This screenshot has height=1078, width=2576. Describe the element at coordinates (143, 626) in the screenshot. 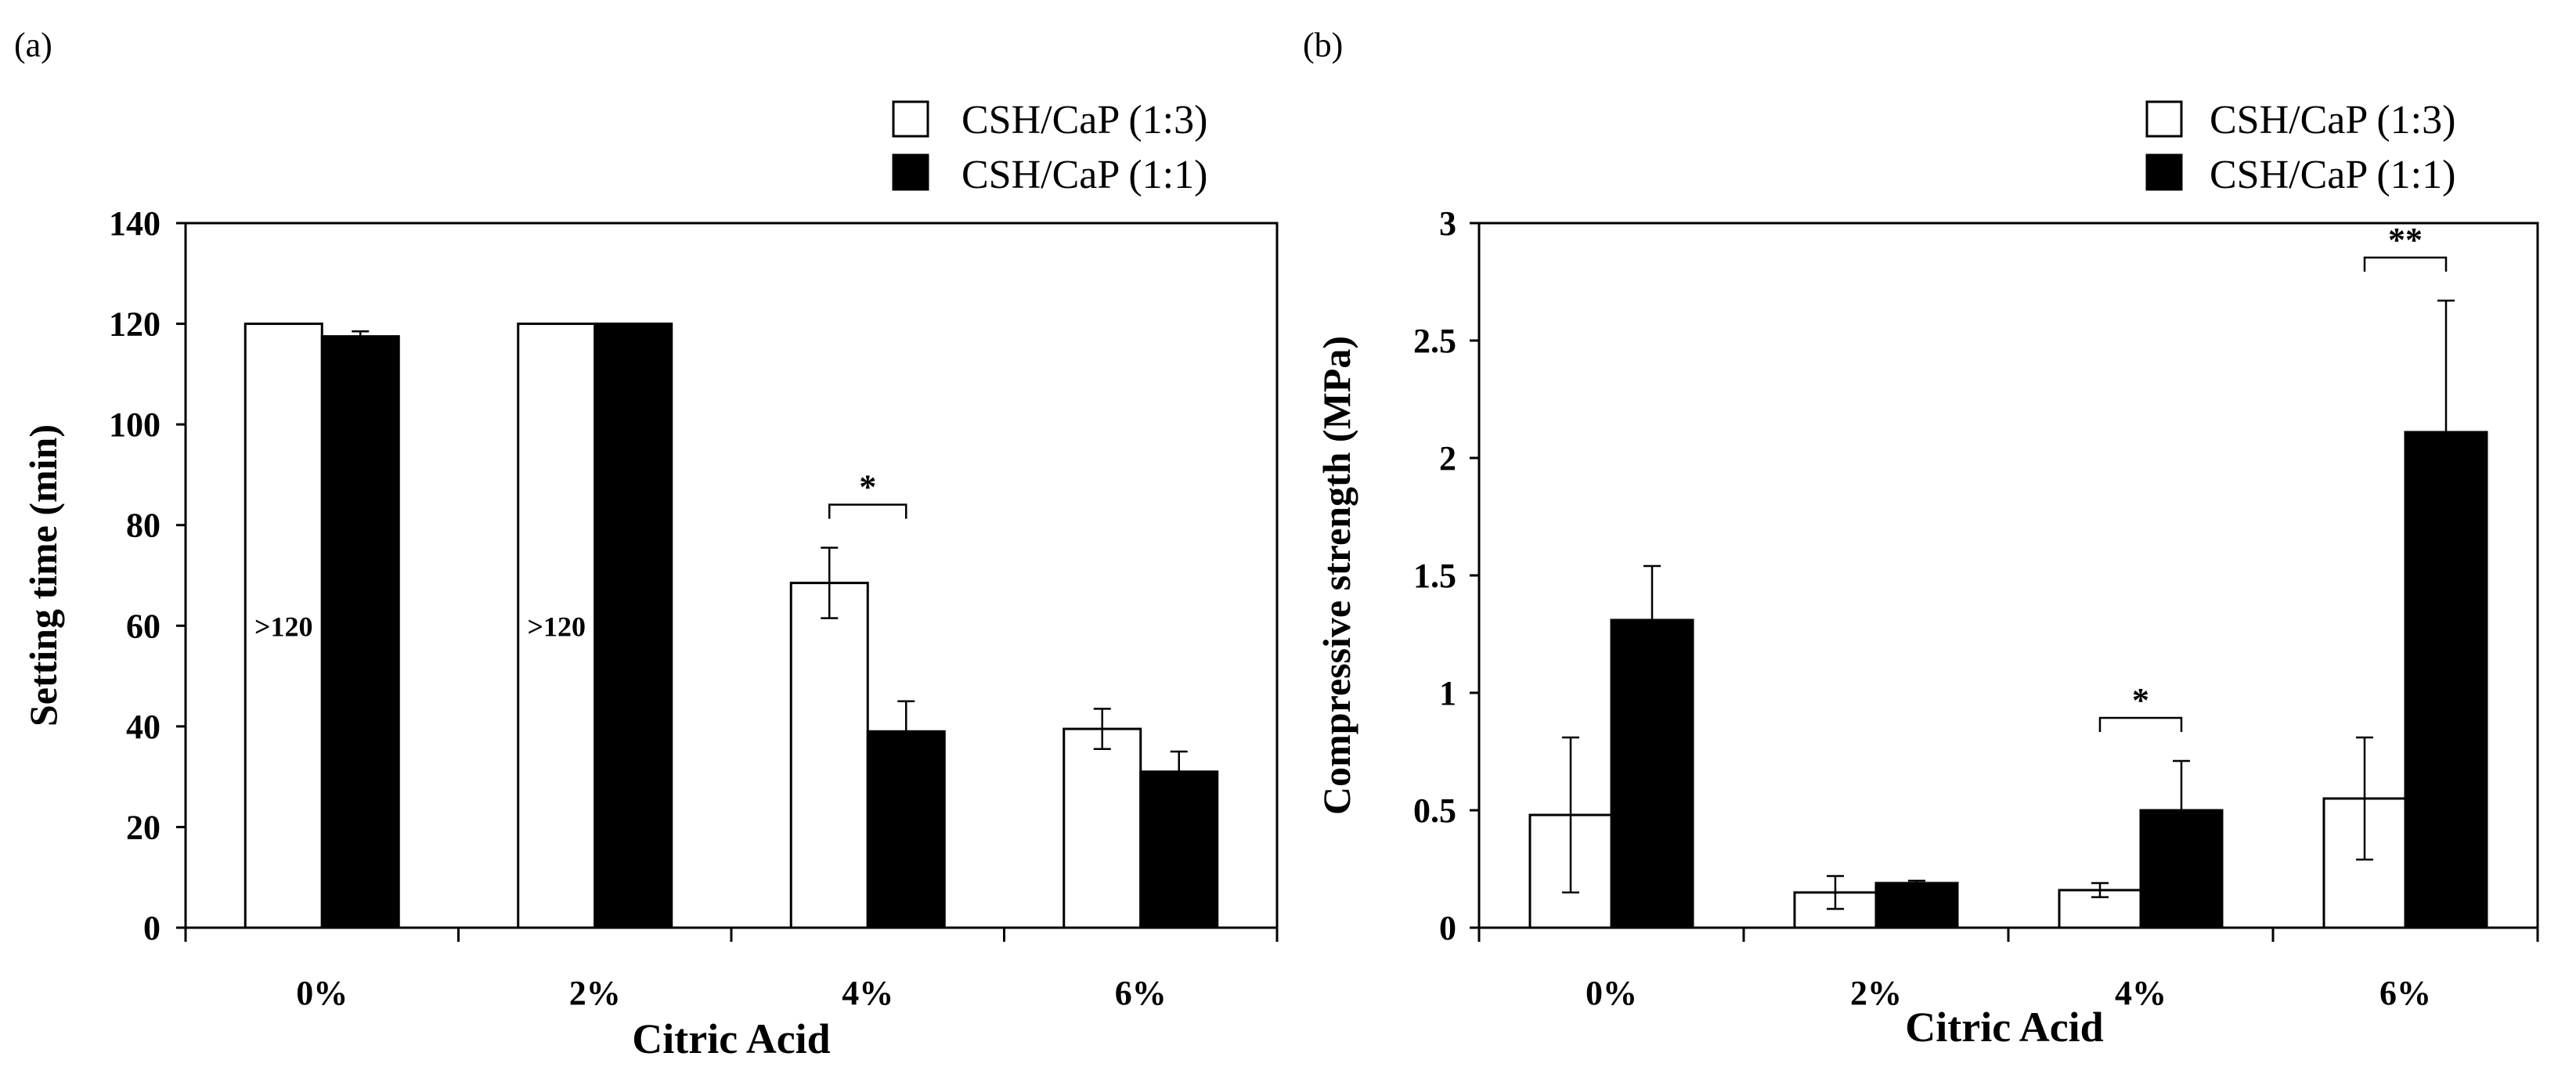

I see `y-tick-label: 60` at that location.